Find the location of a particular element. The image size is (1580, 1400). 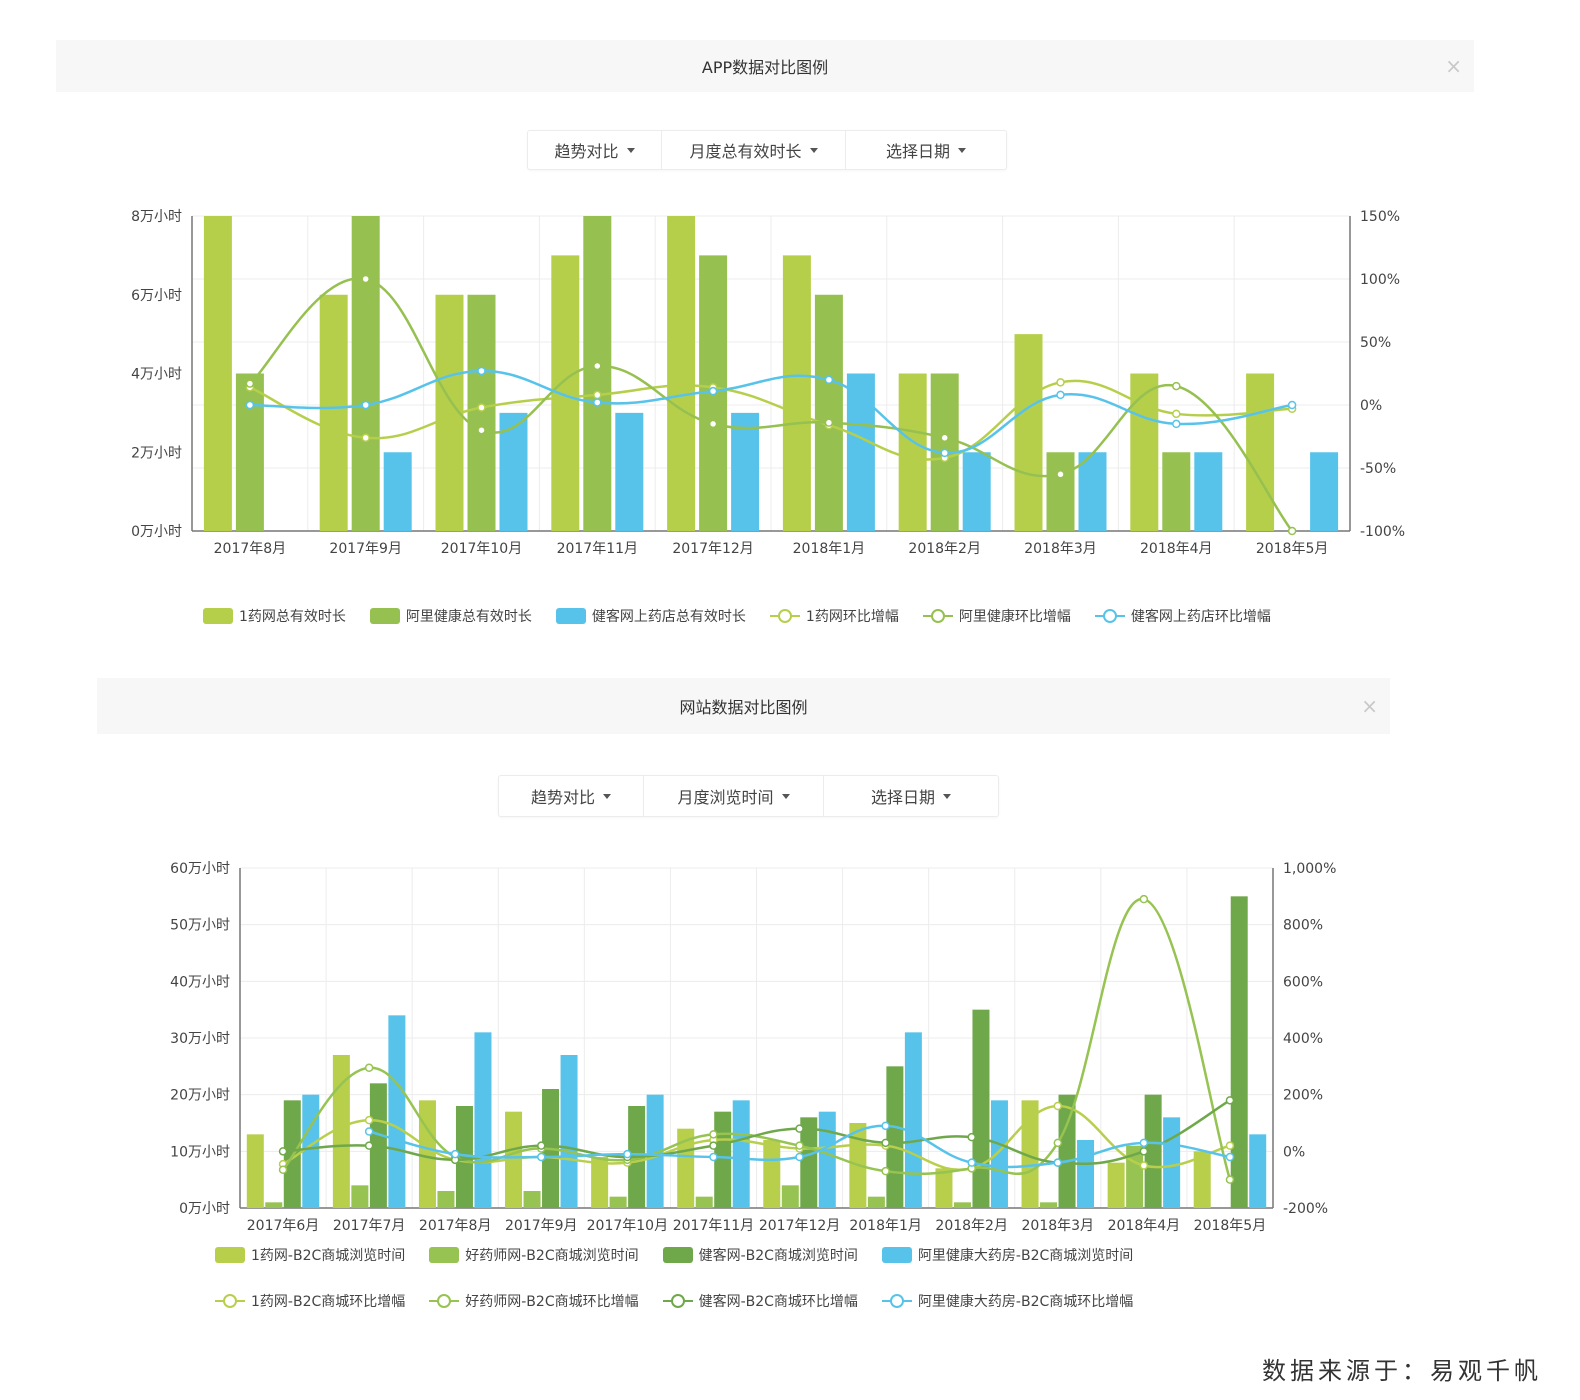

legend-item: 1药网-B2C商城浏览时间 is located at coordinates (310, 1255).